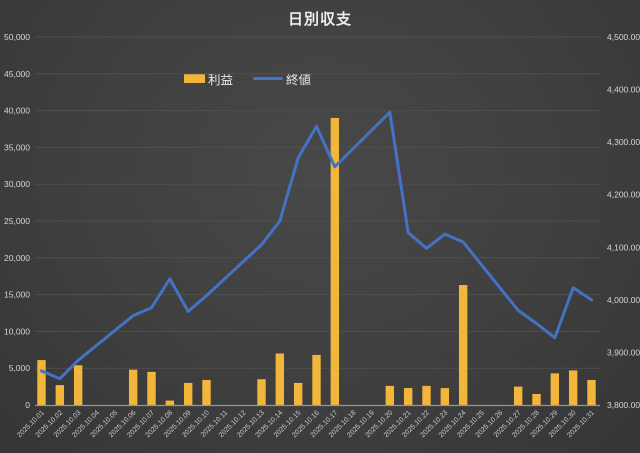  I want to click on y-axis-label-right: 4,300.00, so click(623, 142).